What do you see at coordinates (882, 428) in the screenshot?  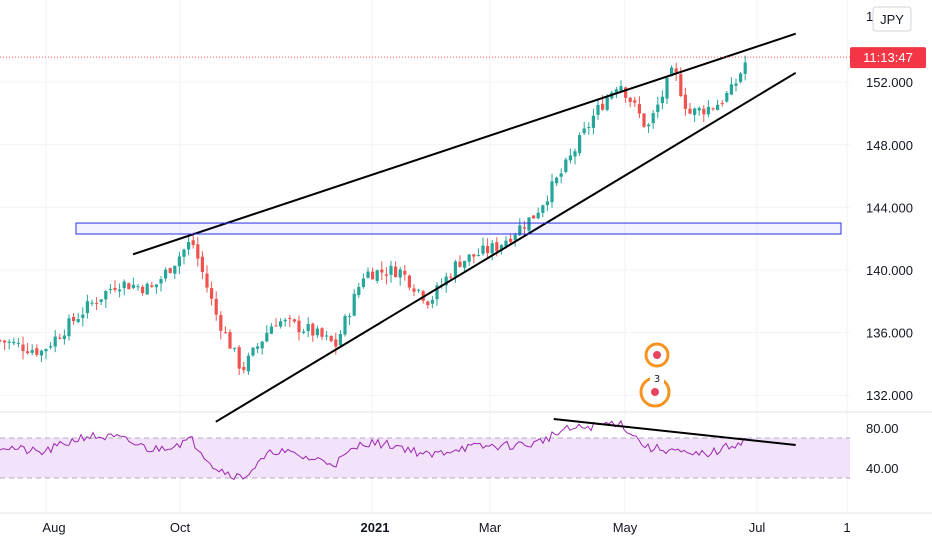 I see `rsi-tick-label: 80.00` at bounding box center [882, 428].